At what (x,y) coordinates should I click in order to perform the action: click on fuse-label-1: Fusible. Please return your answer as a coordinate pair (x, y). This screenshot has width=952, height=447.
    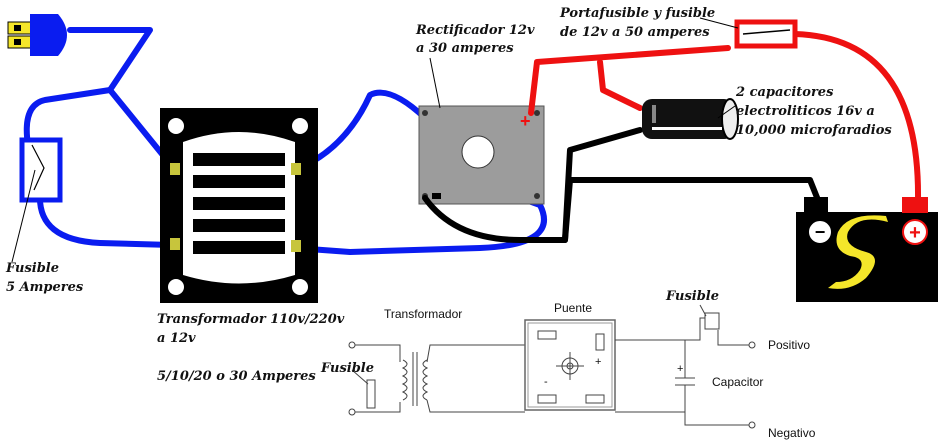
    Looking at the image, I should click on (32, 268).